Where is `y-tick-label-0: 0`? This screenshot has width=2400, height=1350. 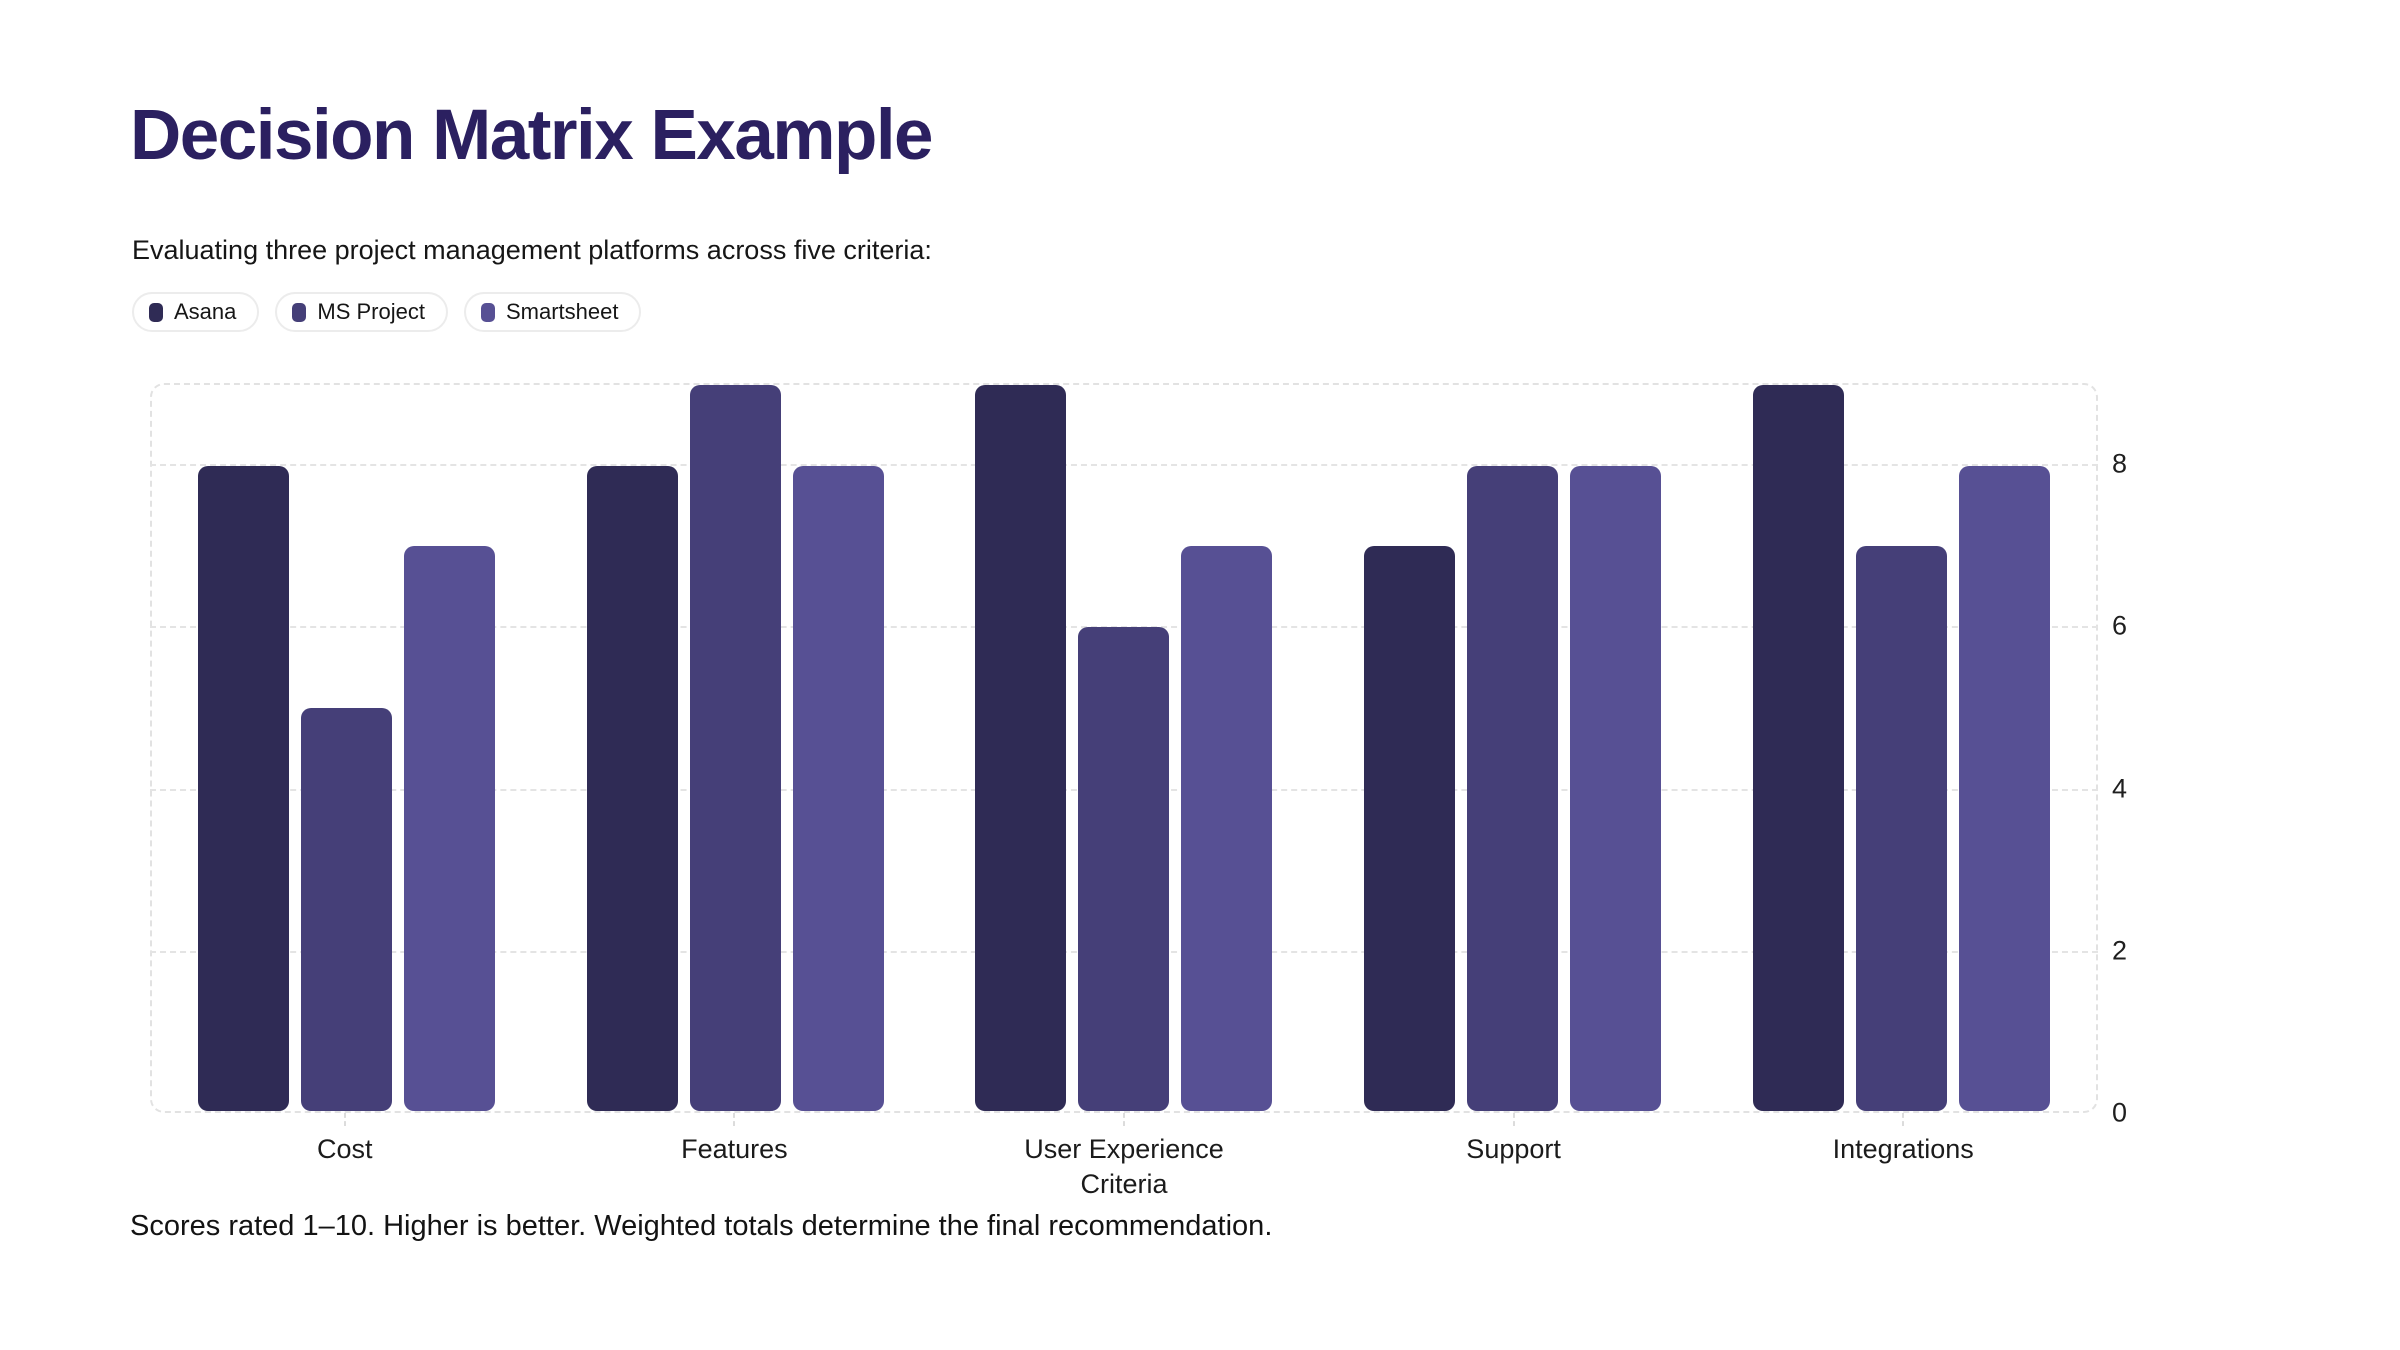
y-tick-label-0: 0 is located at coordinates (2120, 1112).